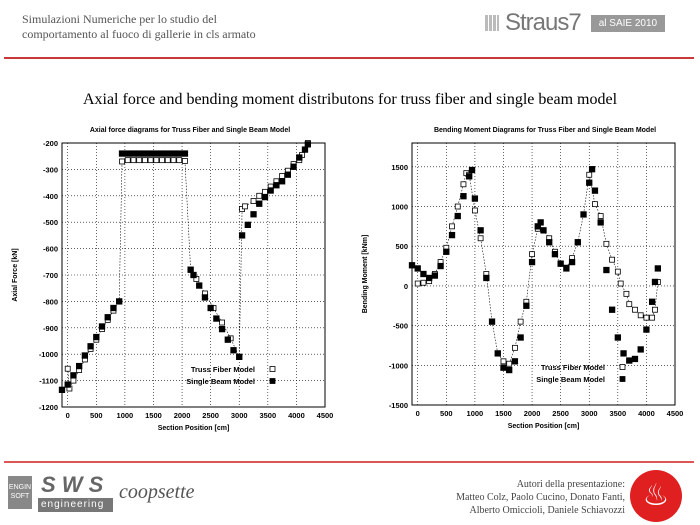 The height and width of the screenshot is (525, 700). What do you see at coordinates (48, 381) in the screenshot?
I see `y-tick-label: -1100` at bounding box center [48, 381].